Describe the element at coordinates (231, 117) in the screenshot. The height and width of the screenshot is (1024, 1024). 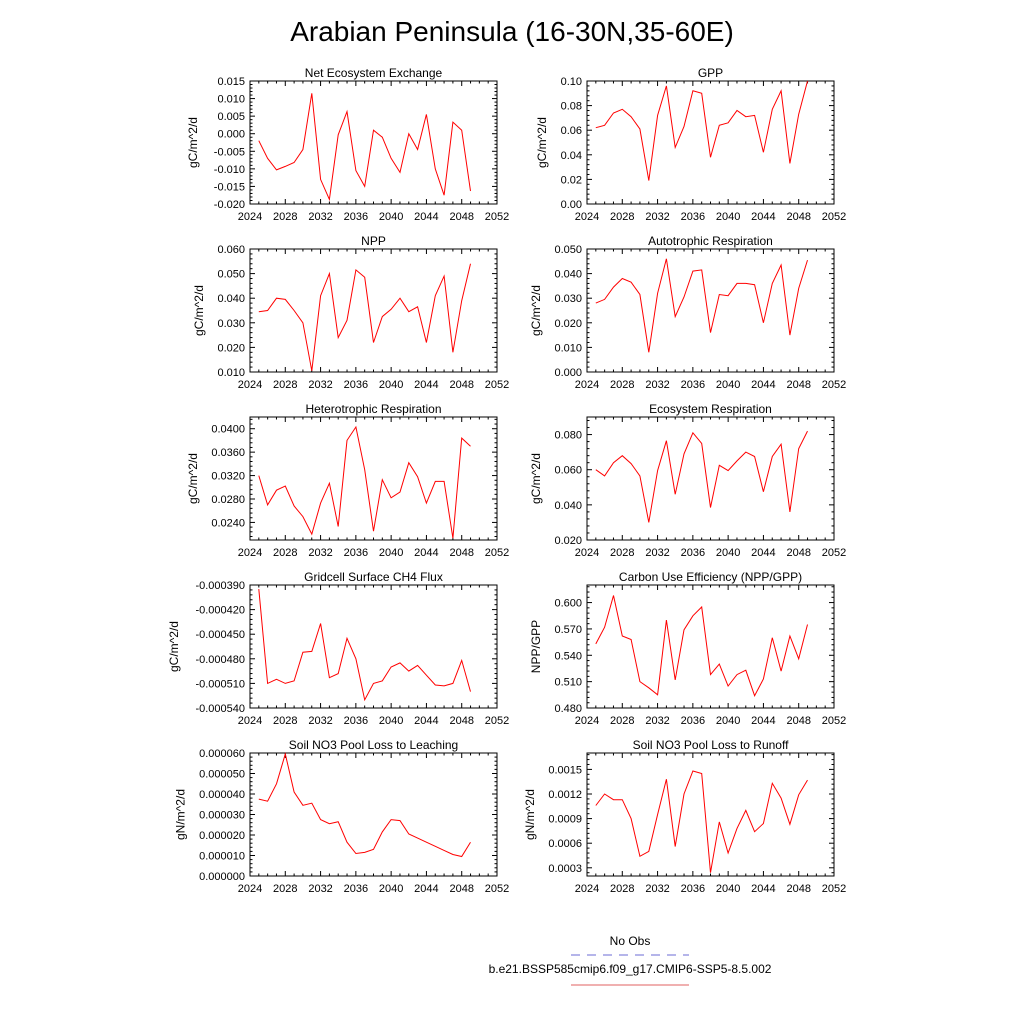
I see `y-tick-label: 0.005` at that location.